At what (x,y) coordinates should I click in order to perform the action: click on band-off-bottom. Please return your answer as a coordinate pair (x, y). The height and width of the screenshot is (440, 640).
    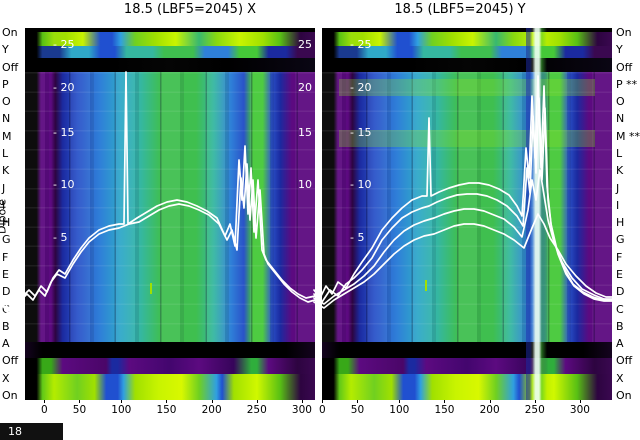
    Looking at the image, I should click on (170, 350).